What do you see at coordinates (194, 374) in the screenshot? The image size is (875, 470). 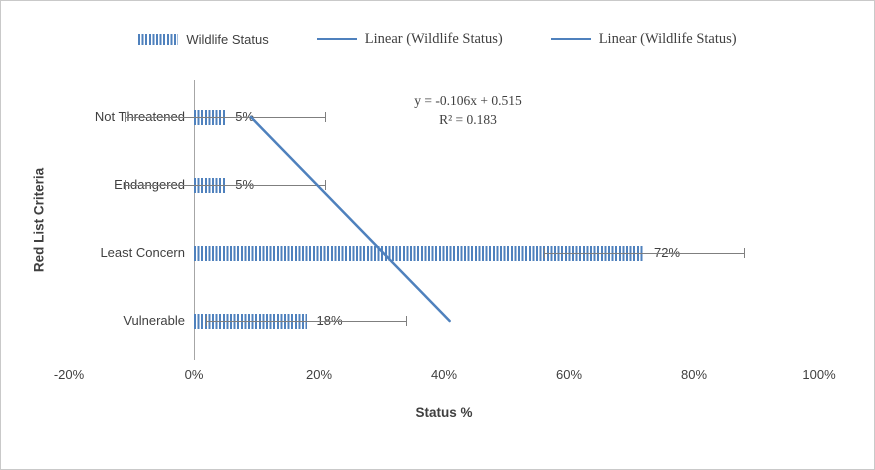 I see `x-tick-label: 0%` at bounding box center [194, 374].